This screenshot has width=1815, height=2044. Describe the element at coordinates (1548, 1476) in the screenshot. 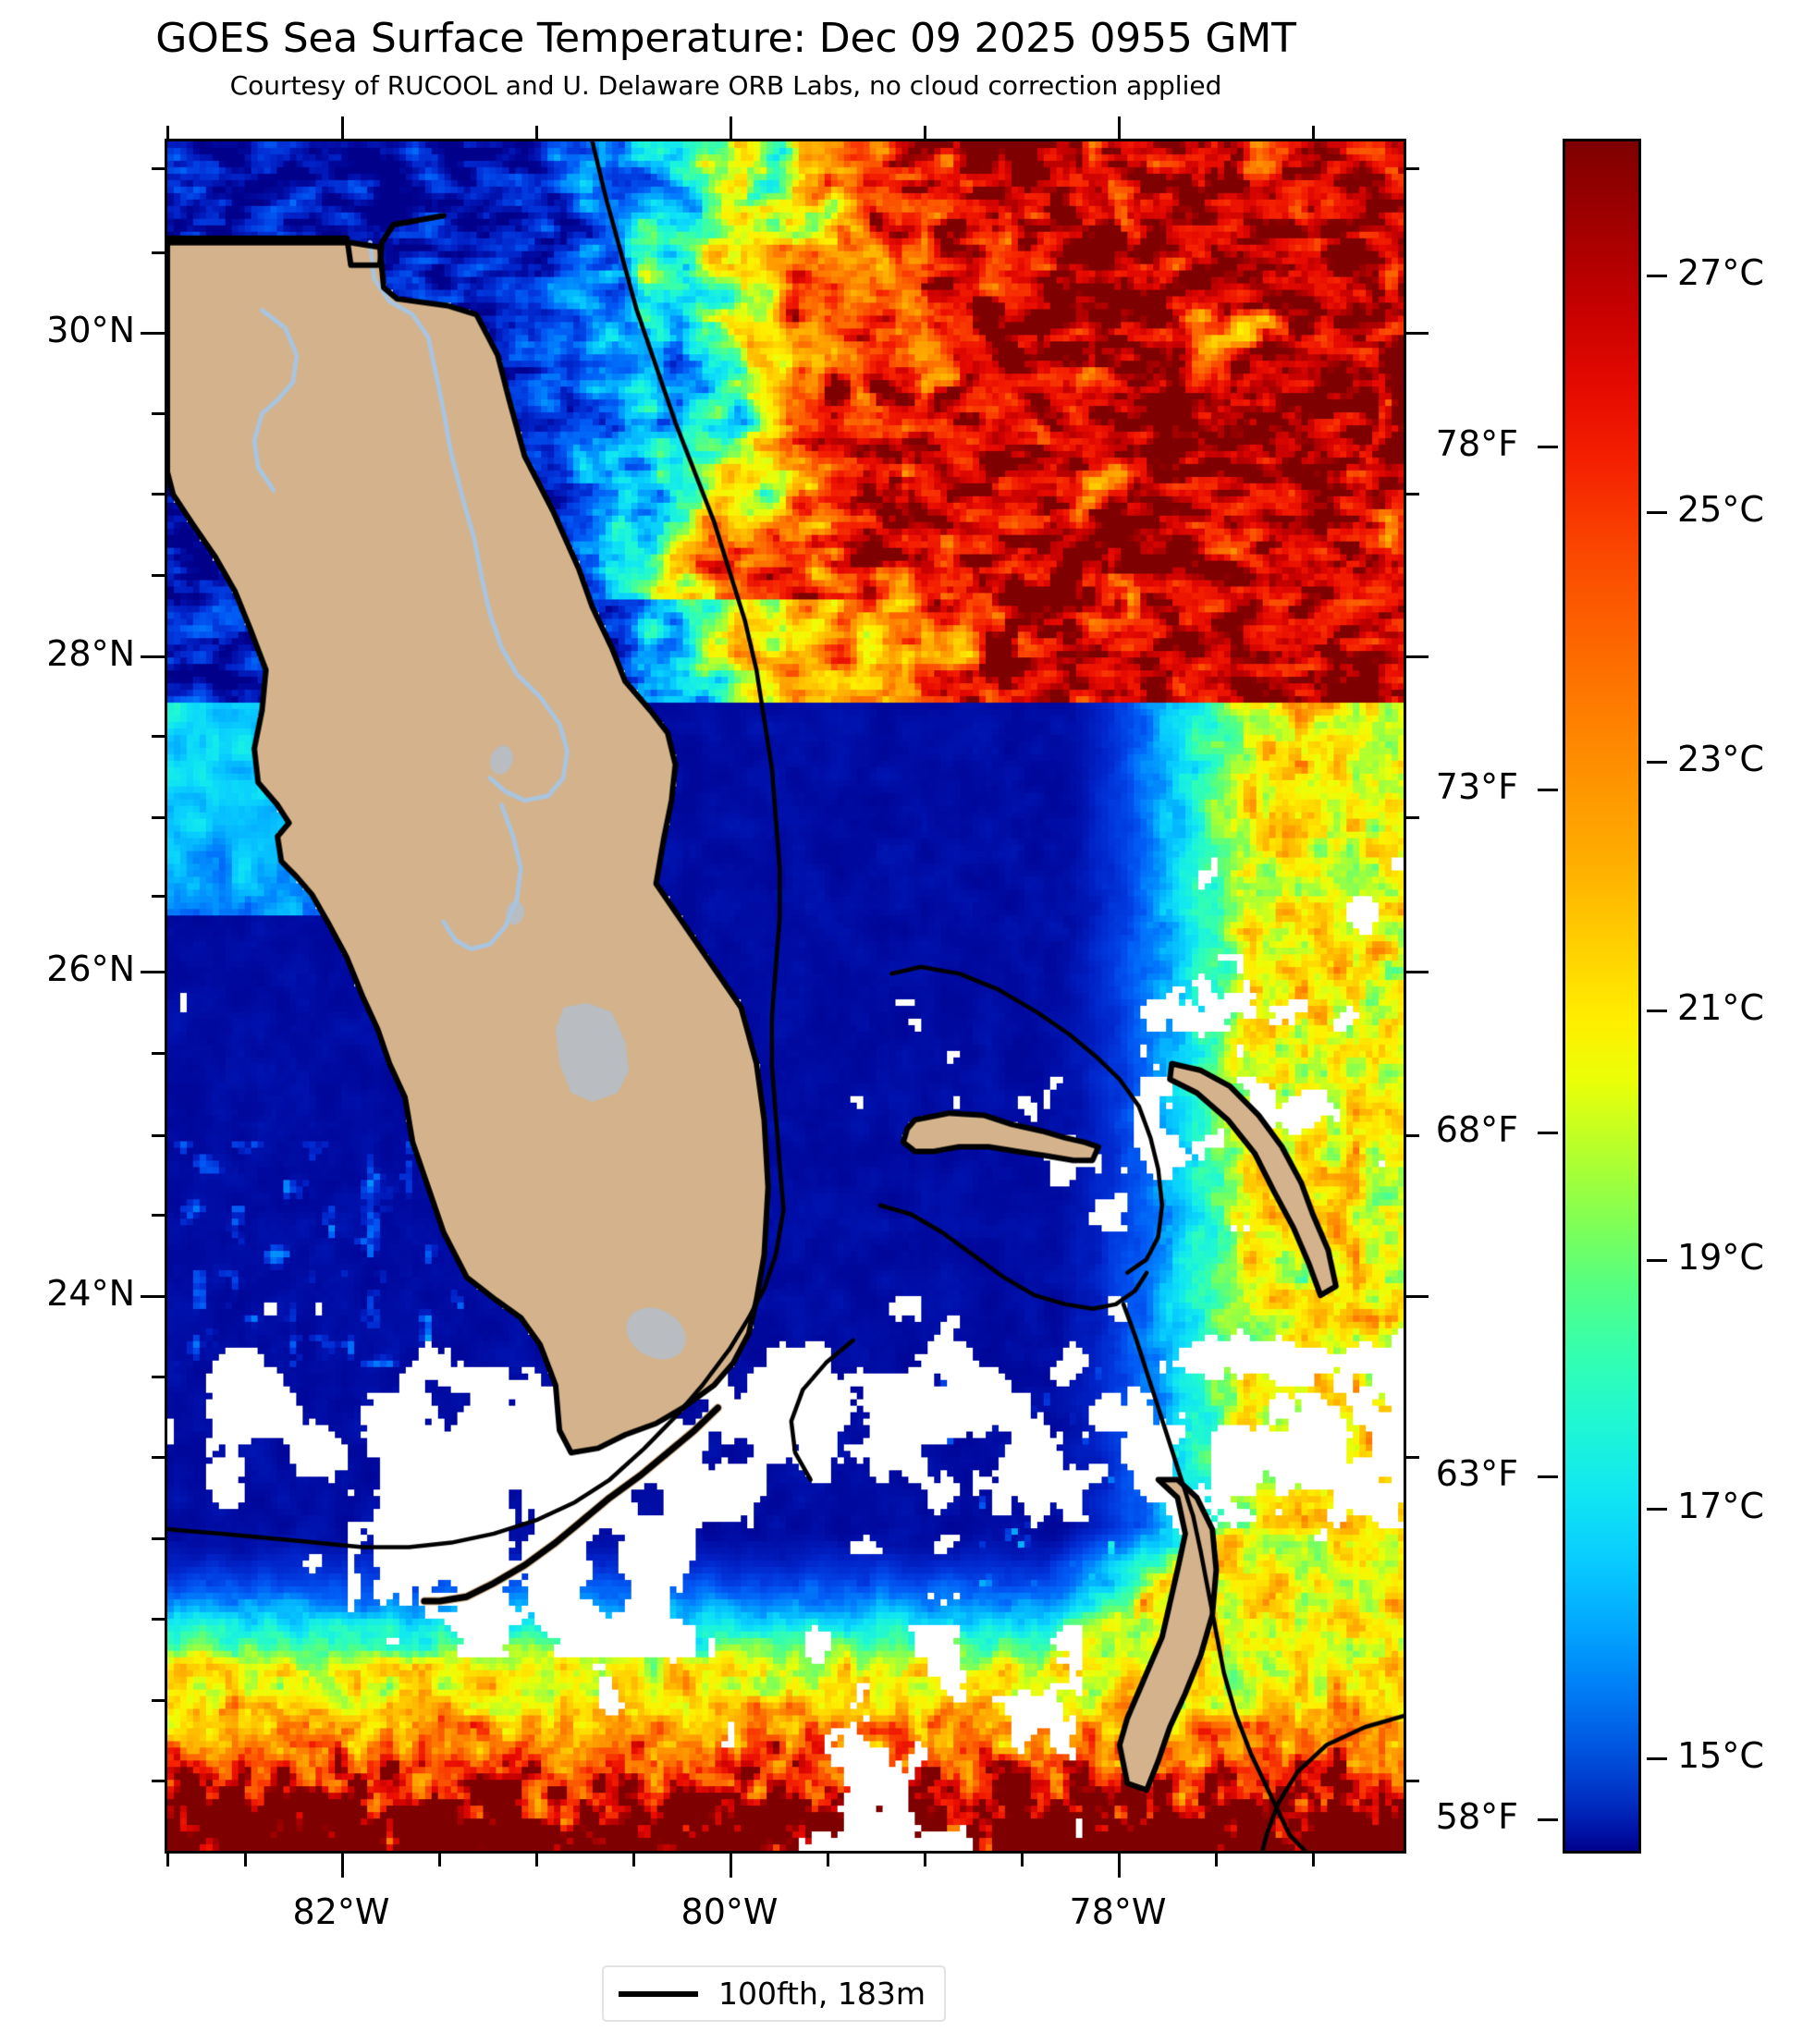

I see `cbar-tick-63F` at that location.